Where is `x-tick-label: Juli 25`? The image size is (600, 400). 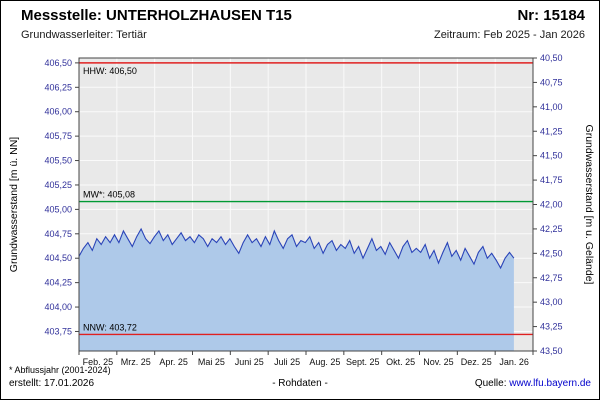
x-tick-label: Juli 25 is located at coordinates (287, 362).